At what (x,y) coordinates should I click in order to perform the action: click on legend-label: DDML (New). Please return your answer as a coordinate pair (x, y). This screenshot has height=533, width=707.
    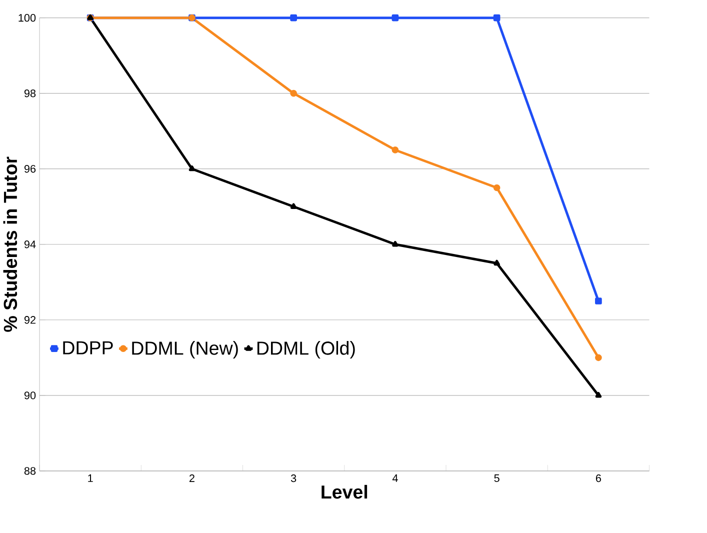
    Looking at the image, I should click on (185, 349).